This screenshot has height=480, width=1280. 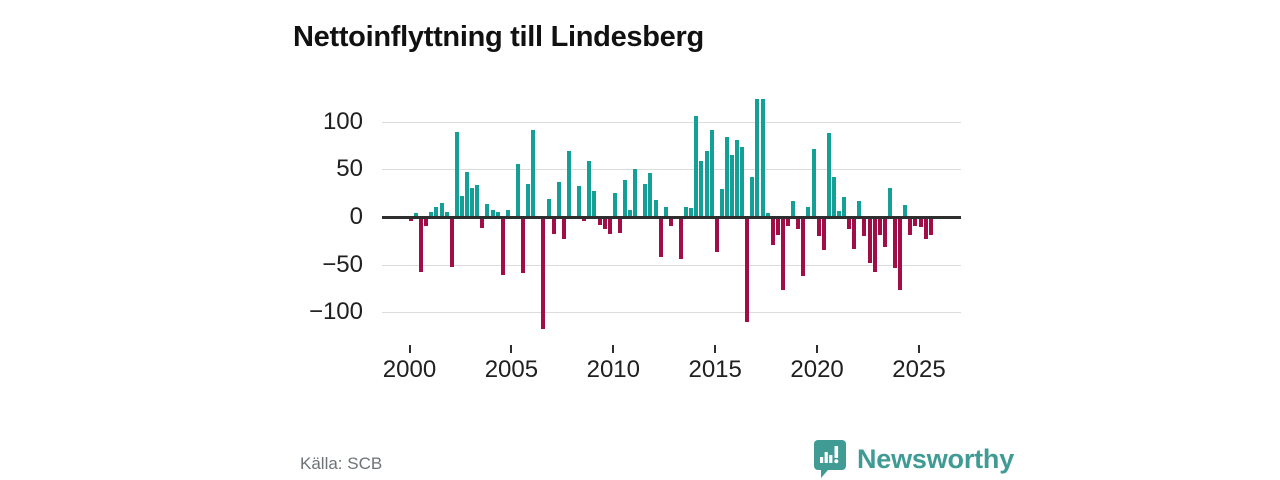 What do you see at coordinates (558, 199) in the screenshot?
I see `bar-2007-q2` at bounding box center [558, 199].